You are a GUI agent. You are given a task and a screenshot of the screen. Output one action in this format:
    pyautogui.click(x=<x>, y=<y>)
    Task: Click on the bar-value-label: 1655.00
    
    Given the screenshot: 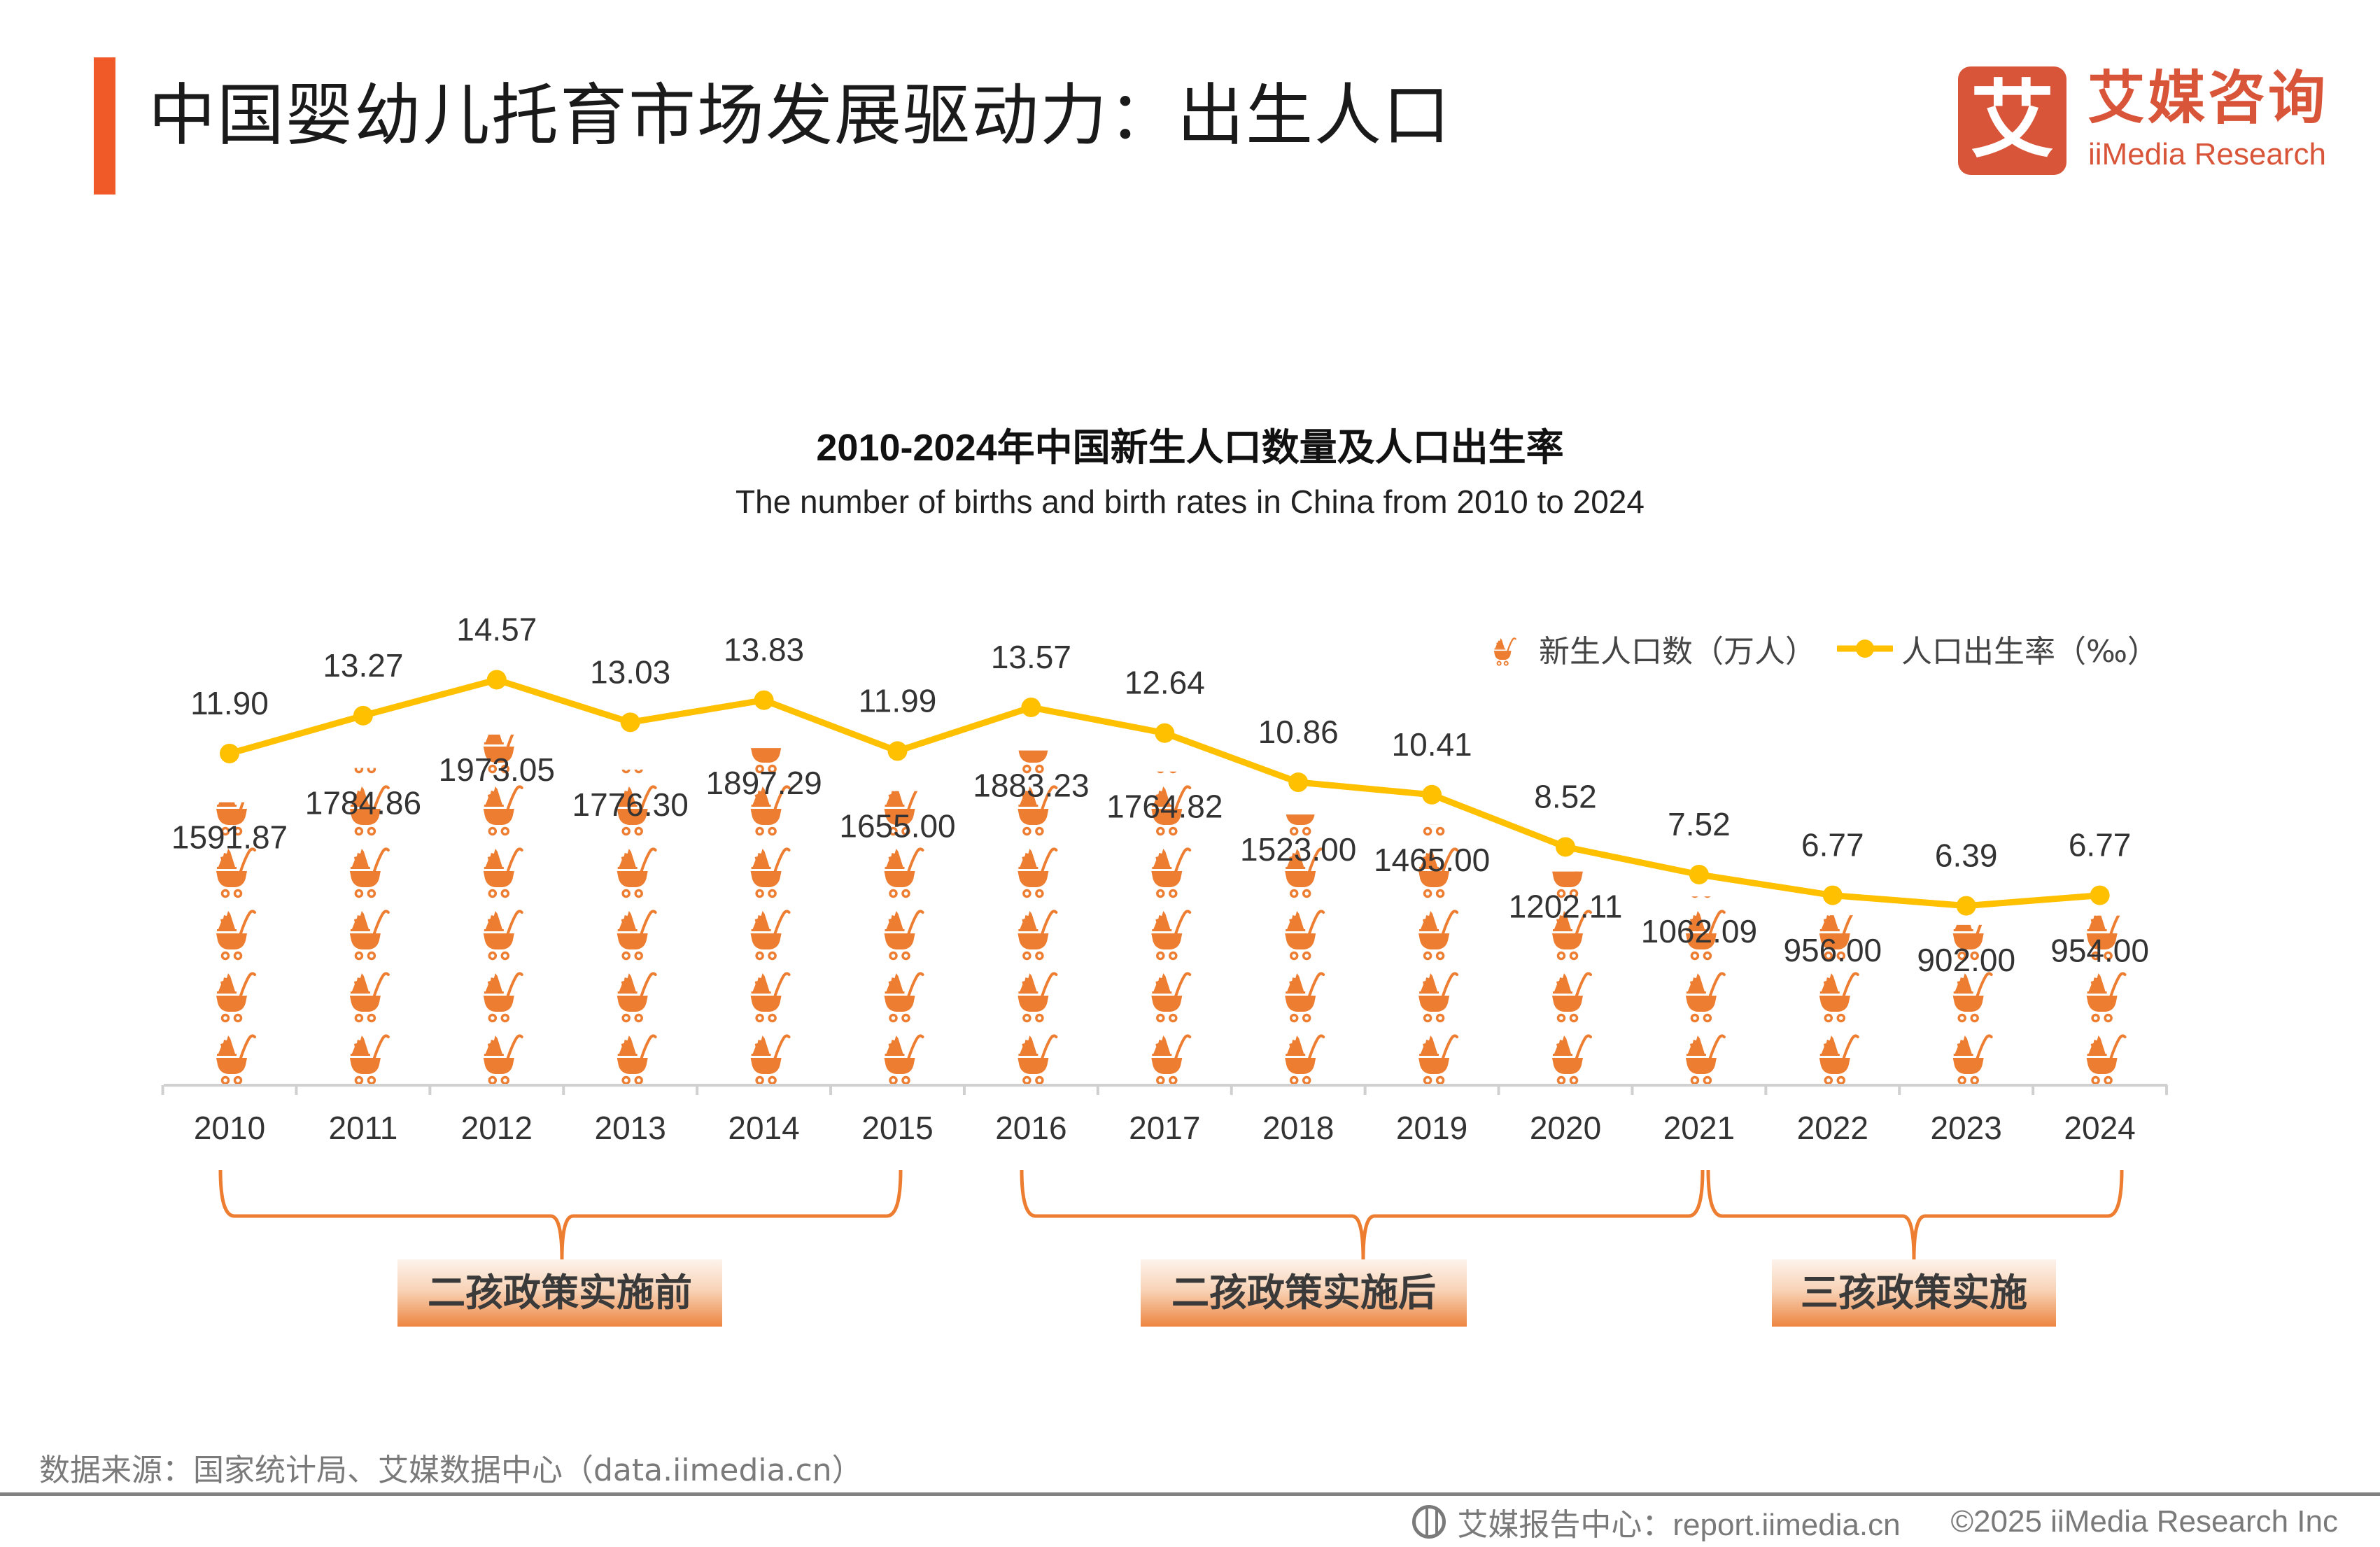 What is the action you would take?
    pyautogui.click(x=897, y=827)
    